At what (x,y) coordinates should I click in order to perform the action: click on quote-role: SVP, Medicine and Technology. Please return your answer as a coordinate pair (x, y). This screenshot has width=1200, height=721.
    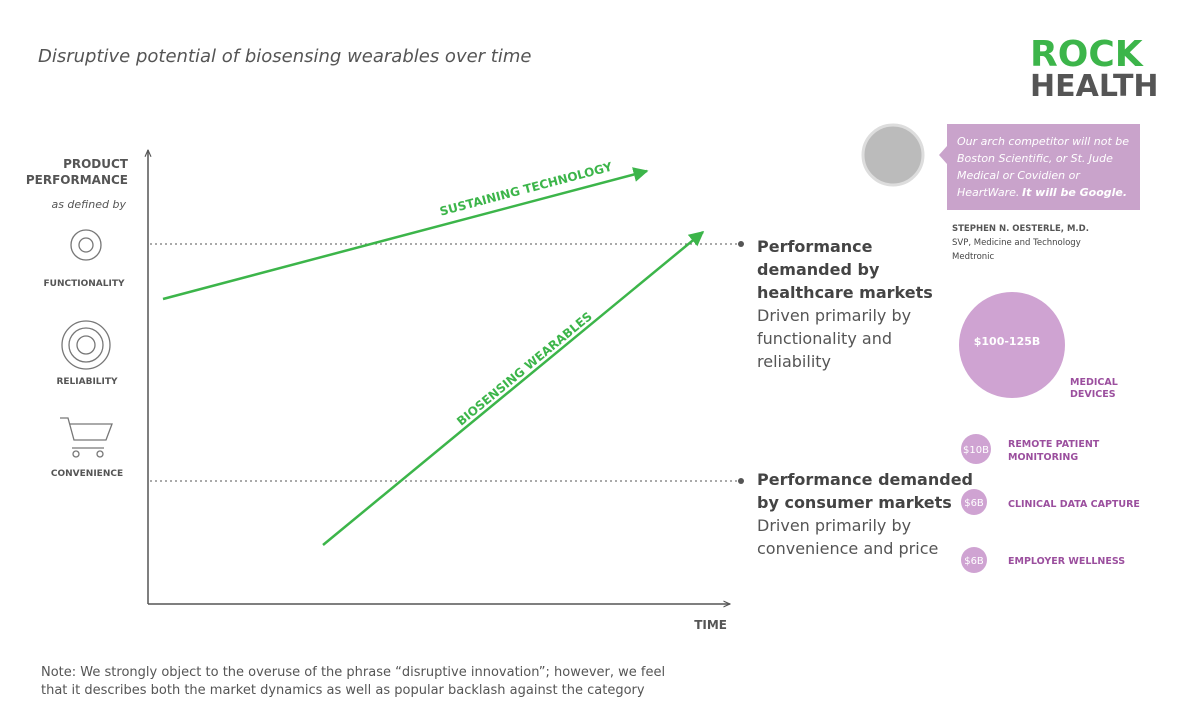
    Looking at the image, I should click on (1016, 243).